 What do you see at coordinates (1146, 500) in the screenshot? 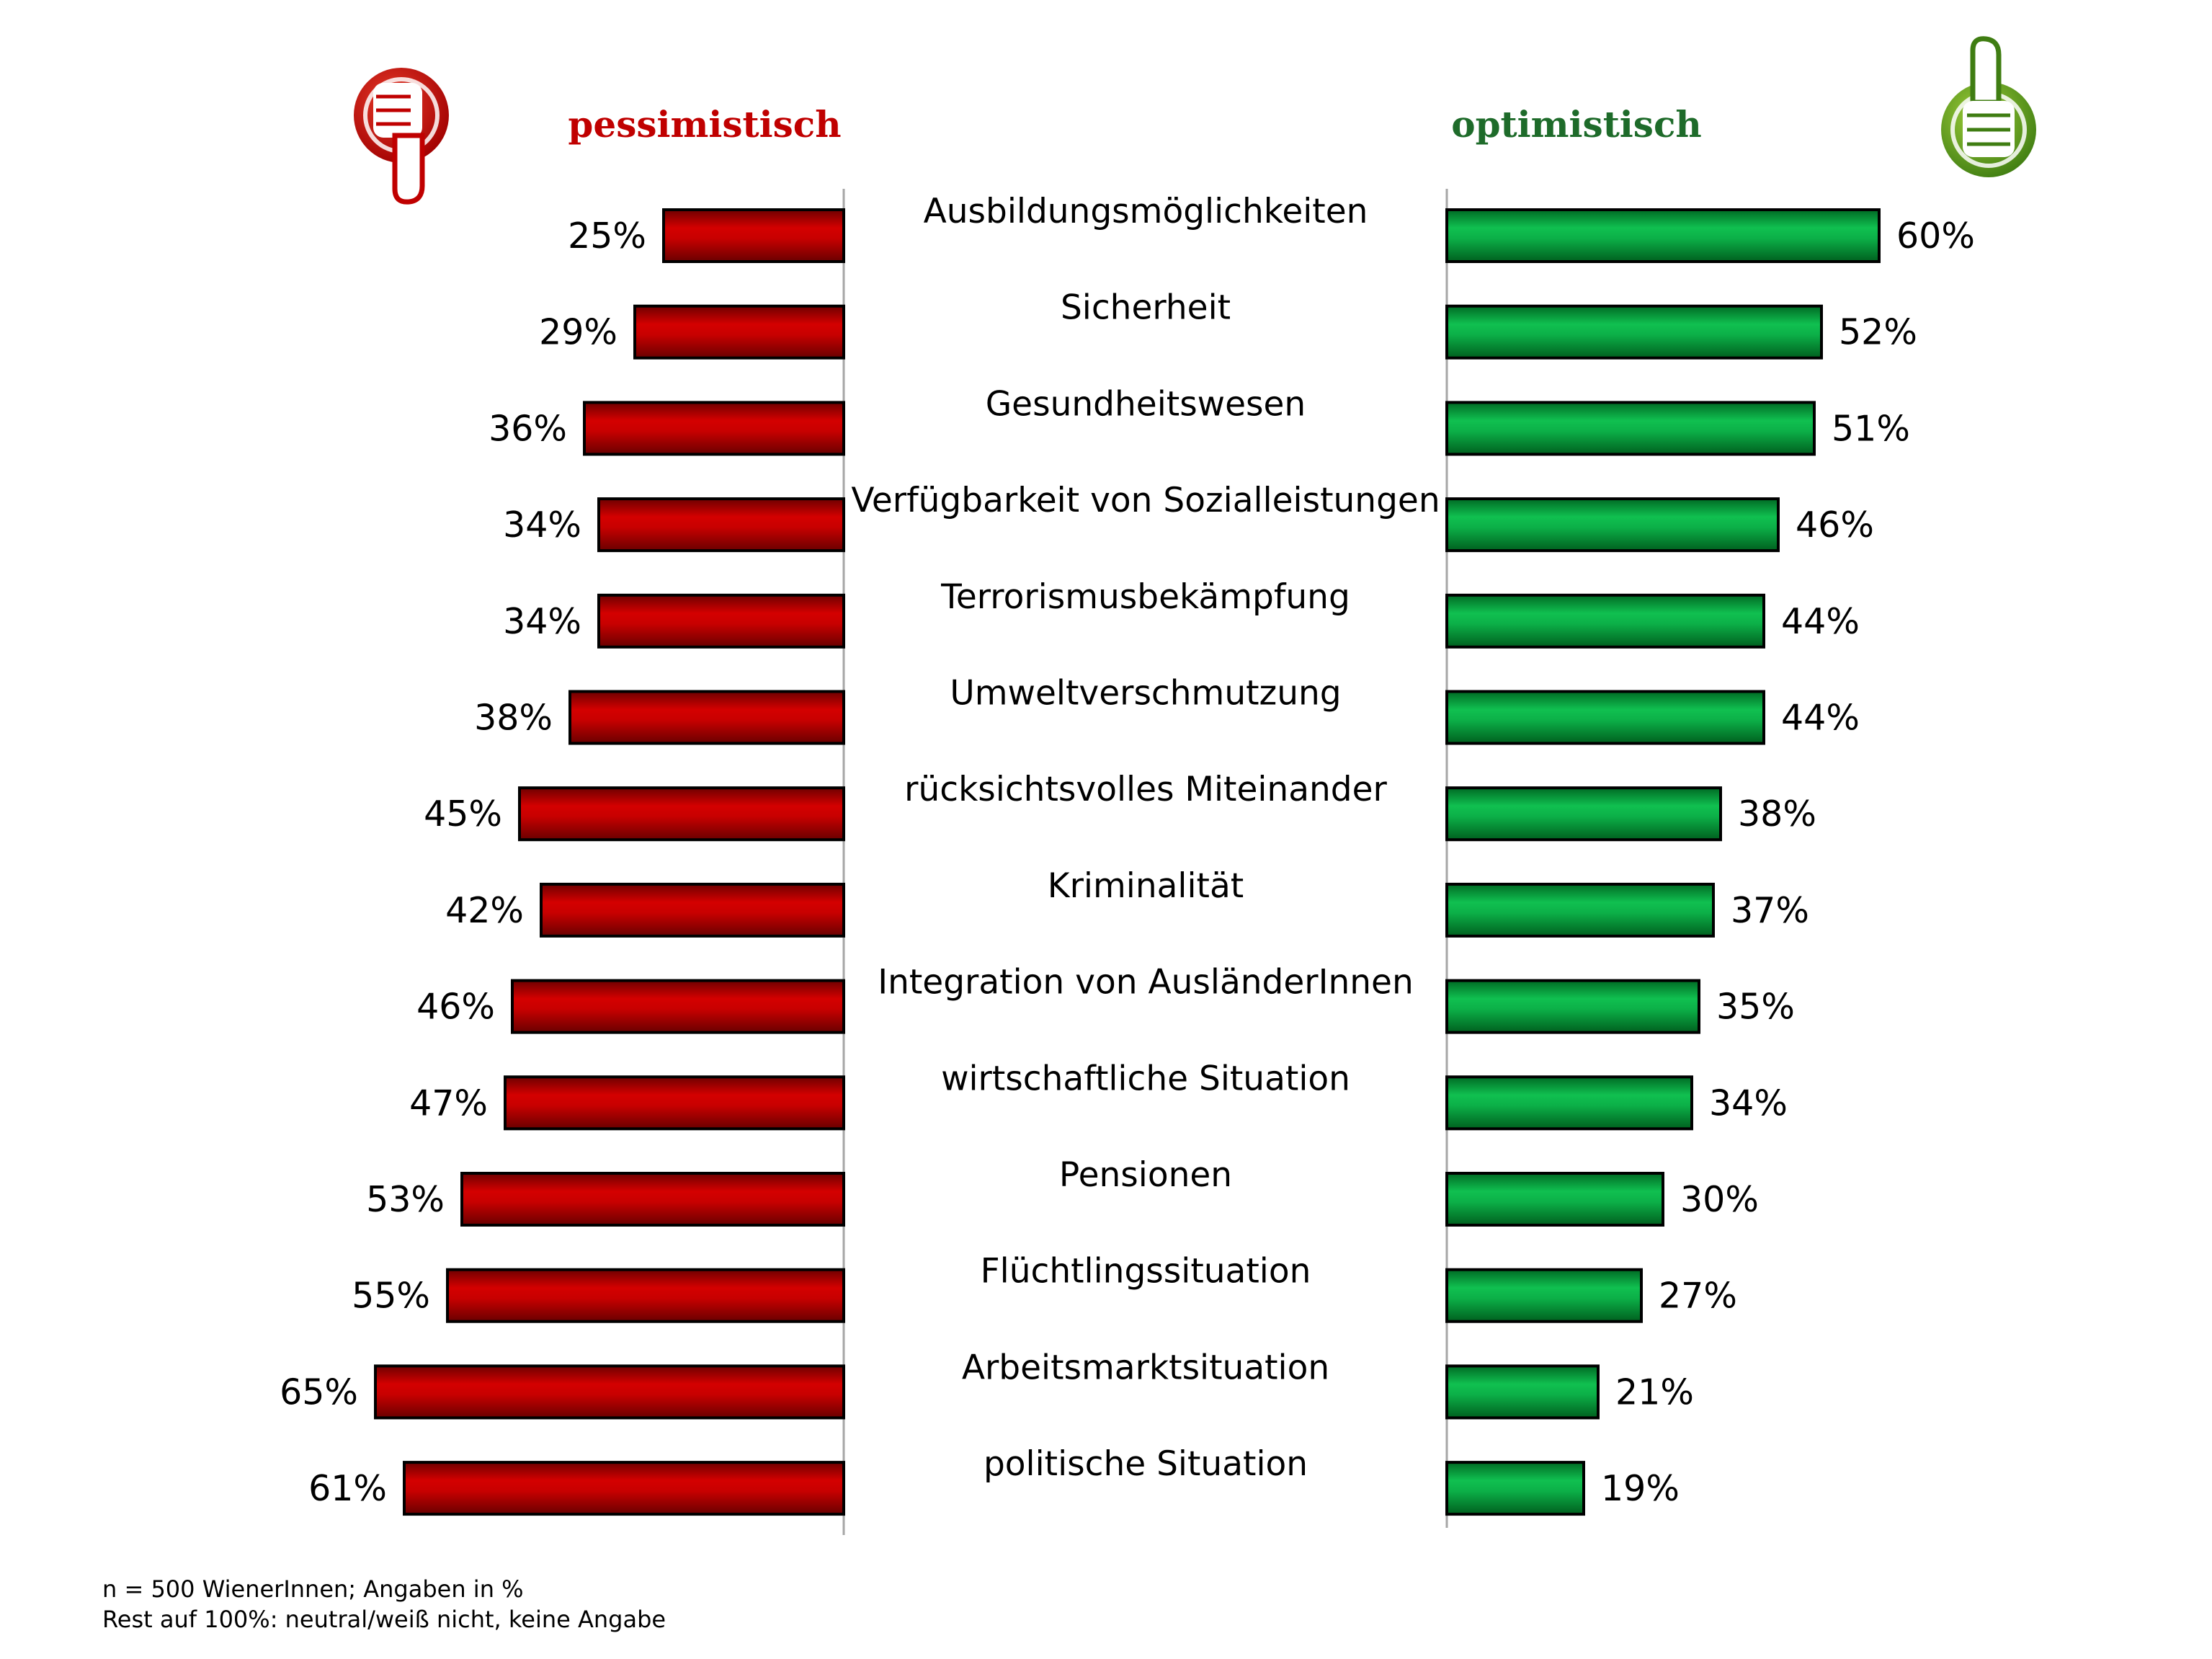
I see `category-label: Verfügbarkeit von Sozialleistungen` at bounding box center [1146, 500].